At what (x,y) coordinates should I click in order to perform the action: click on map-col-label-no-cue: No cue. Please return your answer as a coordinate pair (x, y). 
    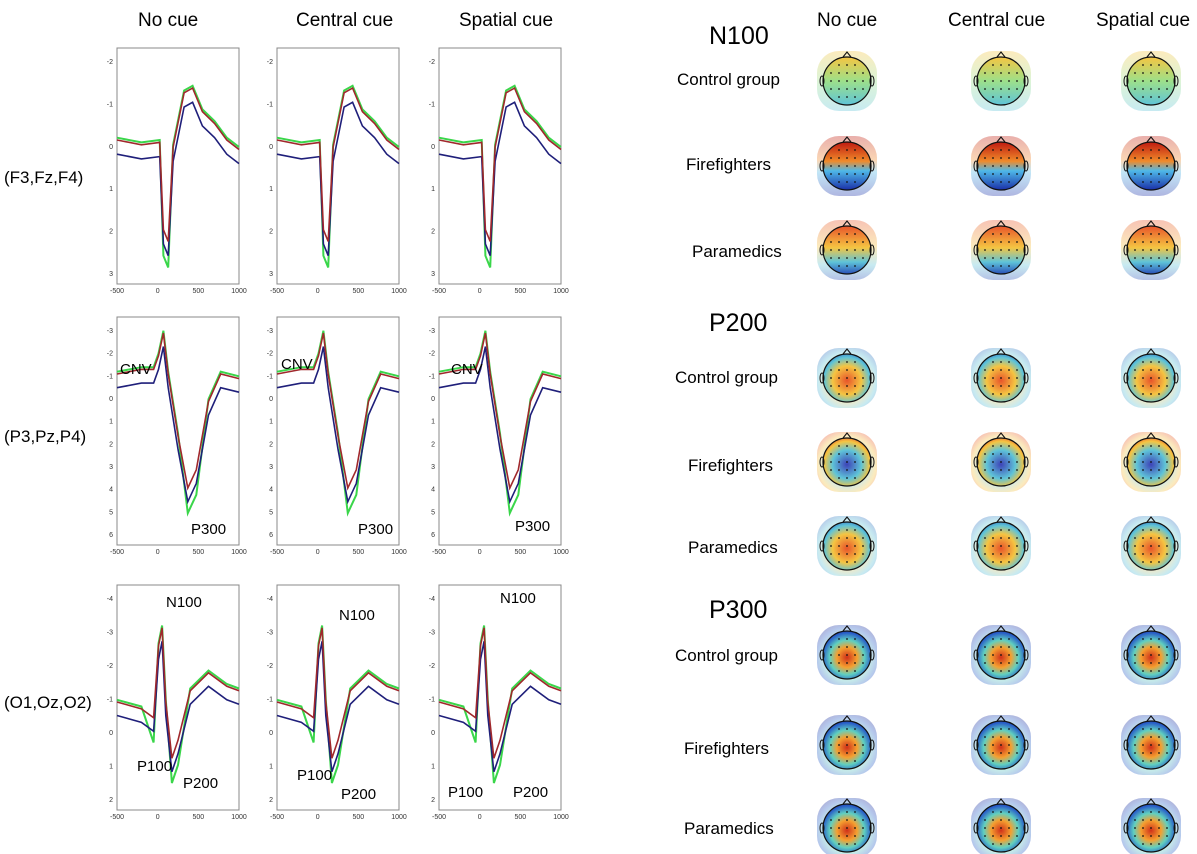
    Looking at the image, I should click on (847, 20).